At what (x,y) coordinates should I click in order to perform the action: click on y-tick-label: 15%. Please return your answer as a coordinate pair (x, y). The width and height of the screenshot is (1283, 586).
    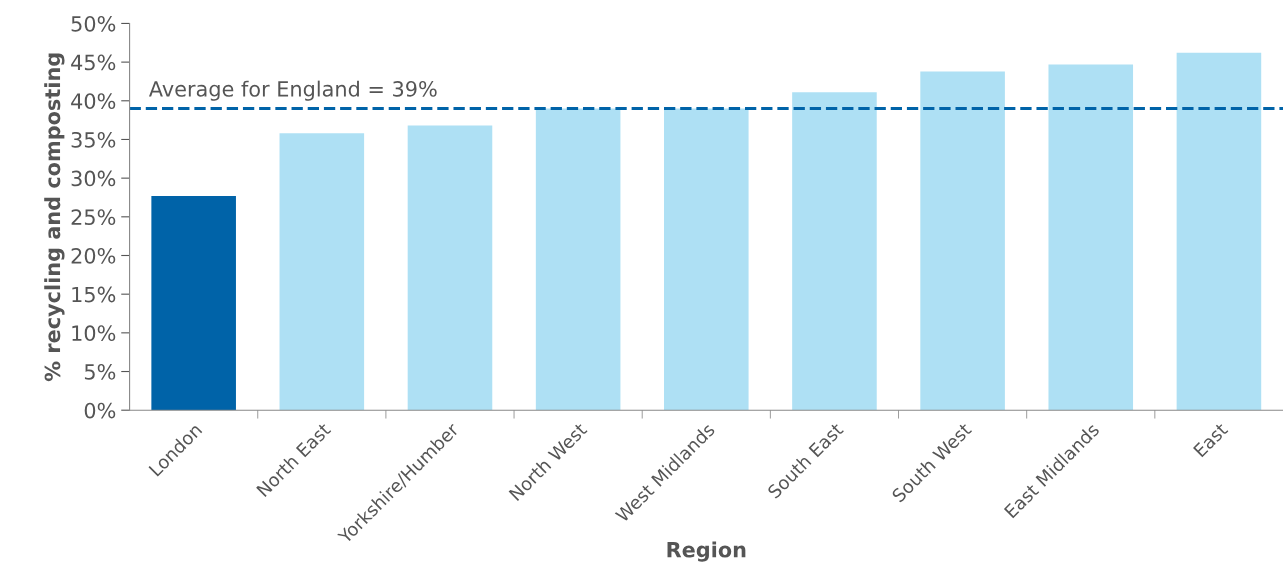
    Looking at the image, I should click on (94, 294).